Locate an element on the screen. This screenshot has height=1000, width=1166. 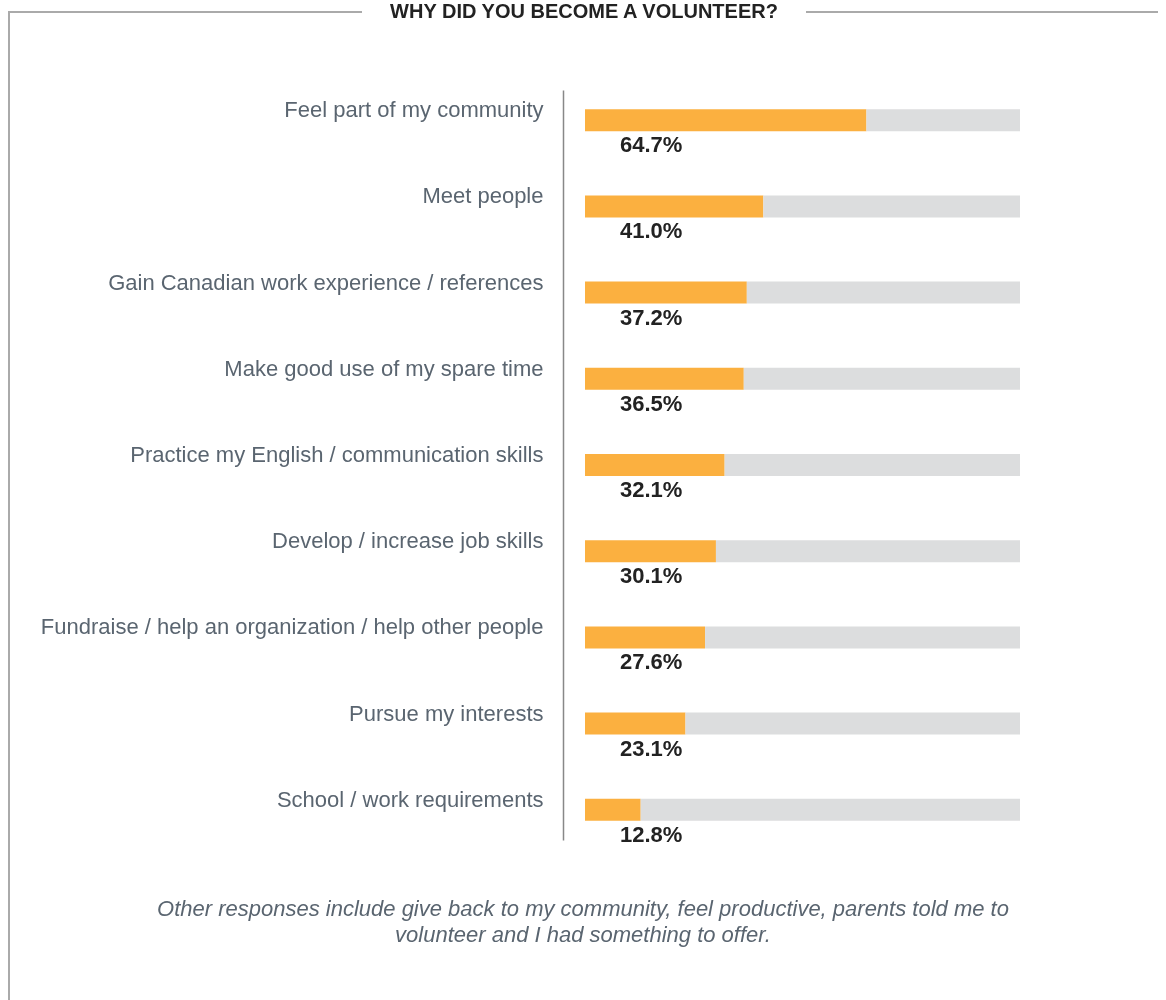
chart-title: WHY DID YOU BECOME A VOLUNTEER? is located at coordinates (584, 11).